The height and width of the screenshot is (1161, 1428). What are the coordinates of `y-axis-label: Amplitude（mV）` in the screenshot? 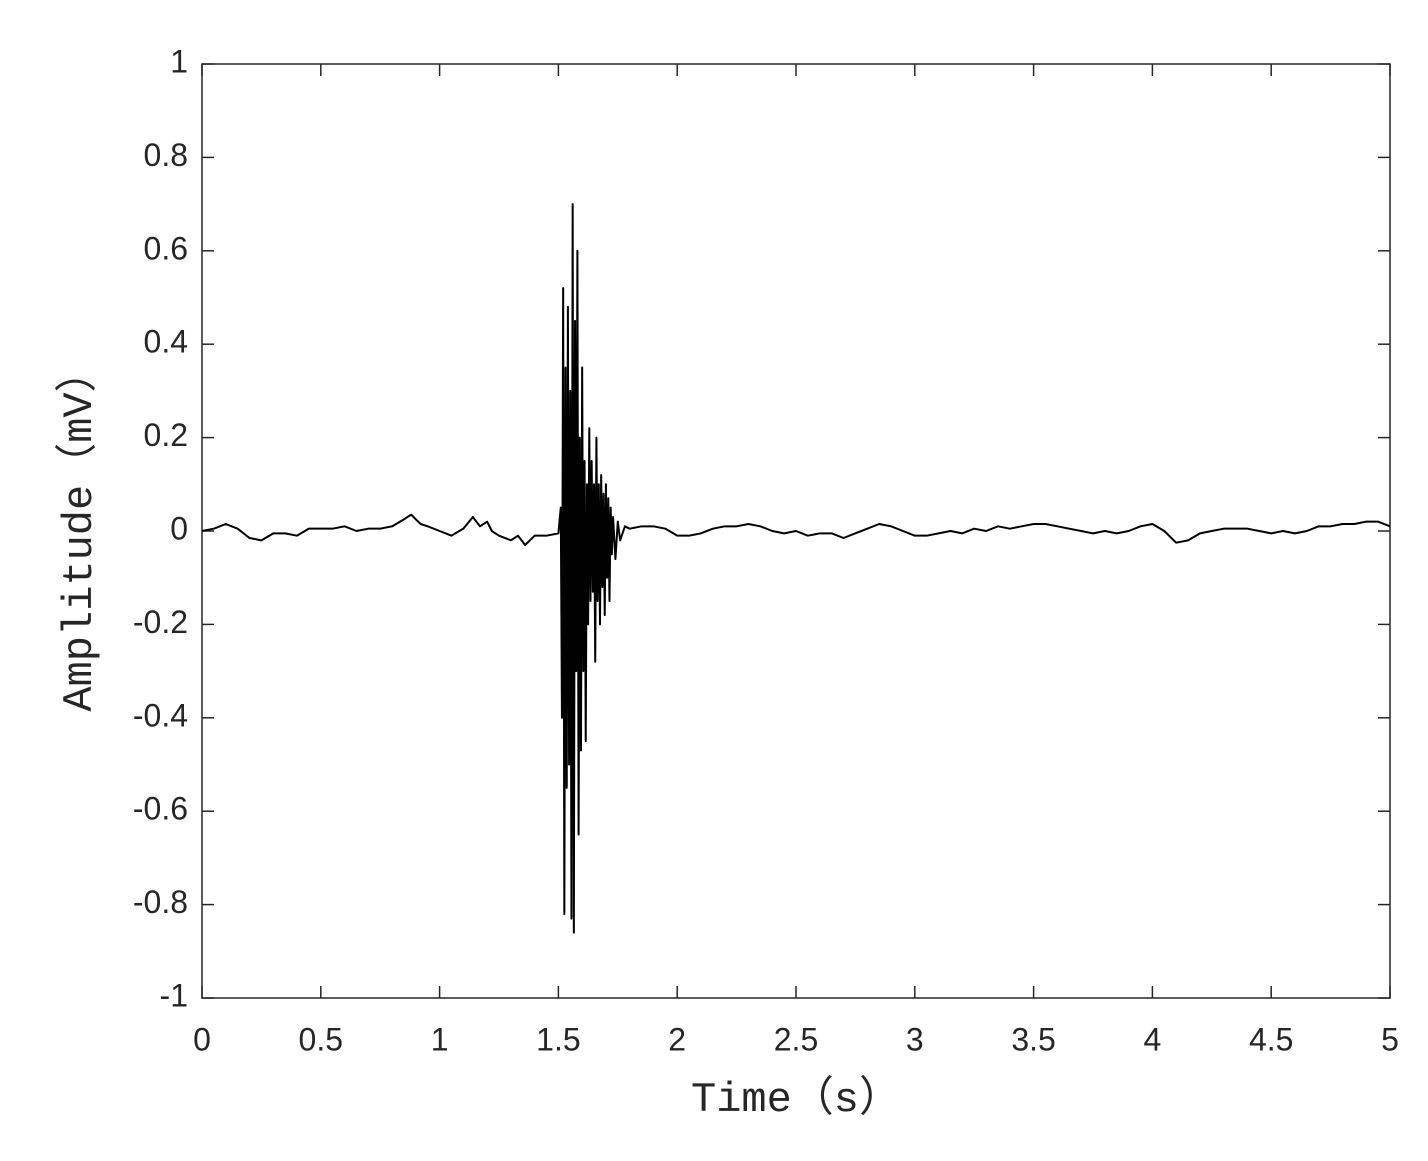 It's located at (79, 530).